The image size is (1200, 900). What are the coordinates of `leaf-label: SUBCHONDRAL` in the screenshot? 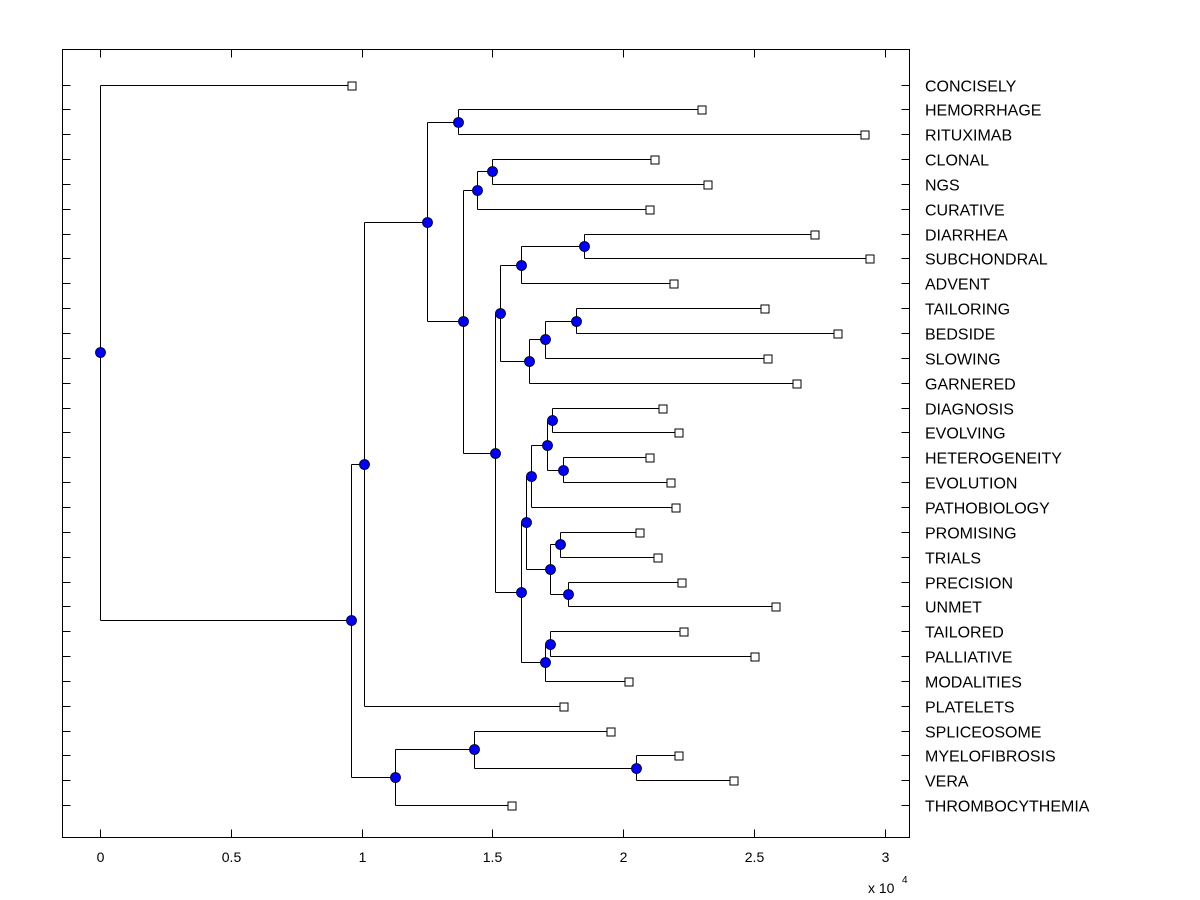 It's located at (986, 260).